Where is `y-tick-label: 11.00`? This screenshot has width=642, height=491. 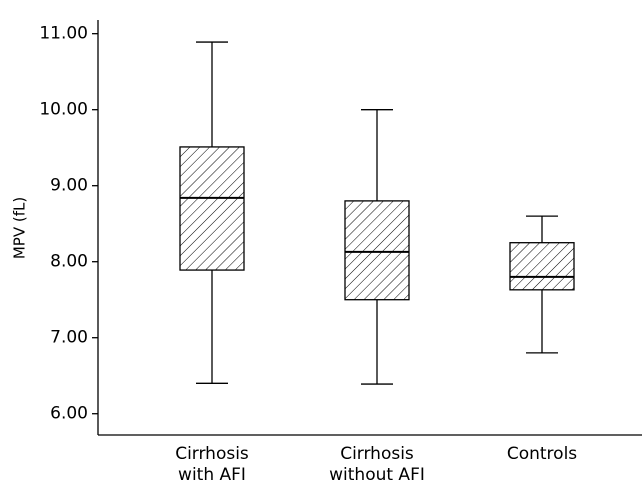
y-tick-label: 11.00 is located at coordinates (63, 34).